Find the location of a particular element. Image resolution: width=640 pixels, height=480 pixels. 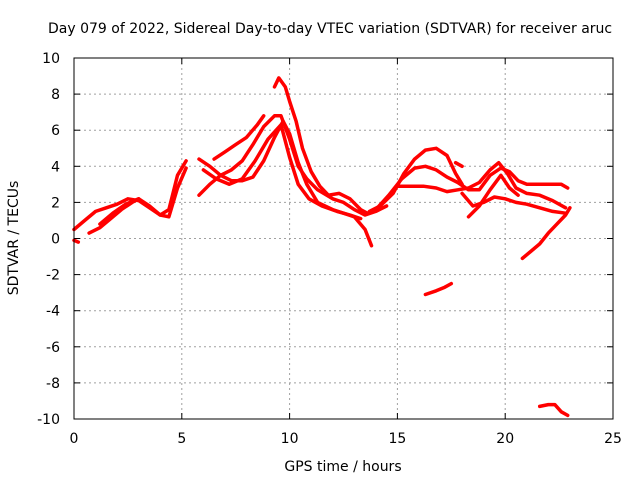

y-tick-label: 2 is located at coordinates (55, 203).